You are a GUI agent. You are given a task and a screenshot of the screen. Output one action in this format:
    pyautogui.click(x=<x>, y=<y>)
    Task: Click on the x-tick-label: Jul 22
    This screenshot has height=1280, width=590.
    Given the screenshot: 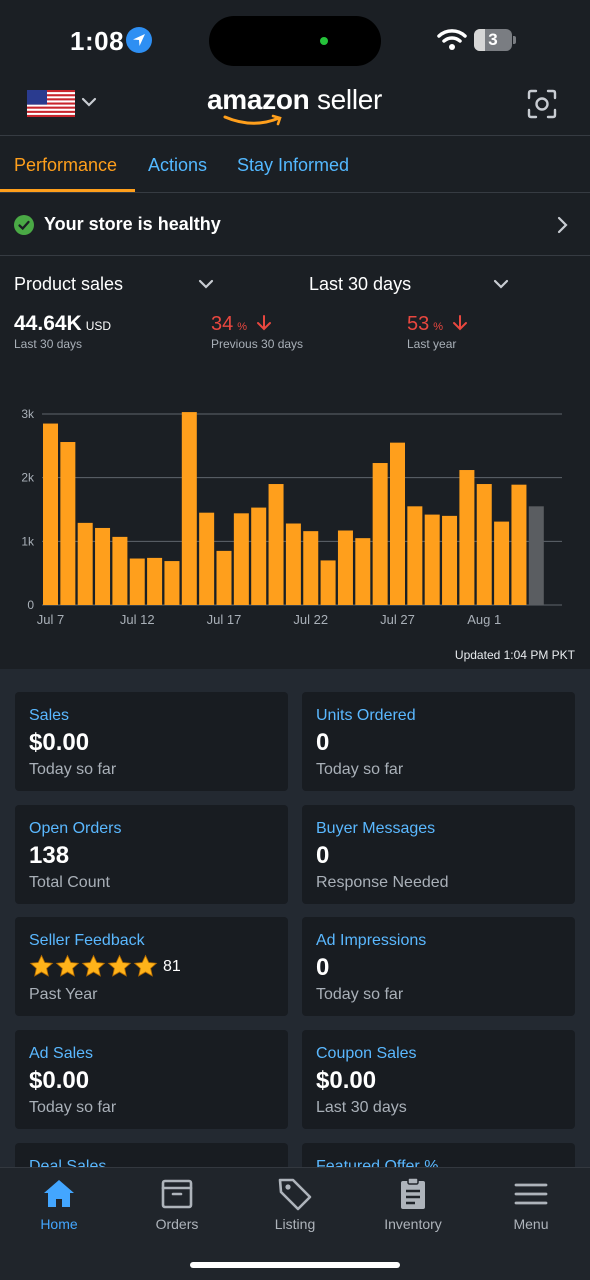 What is the action you would take?
    pyautogui.click(x=310, y=619)
    